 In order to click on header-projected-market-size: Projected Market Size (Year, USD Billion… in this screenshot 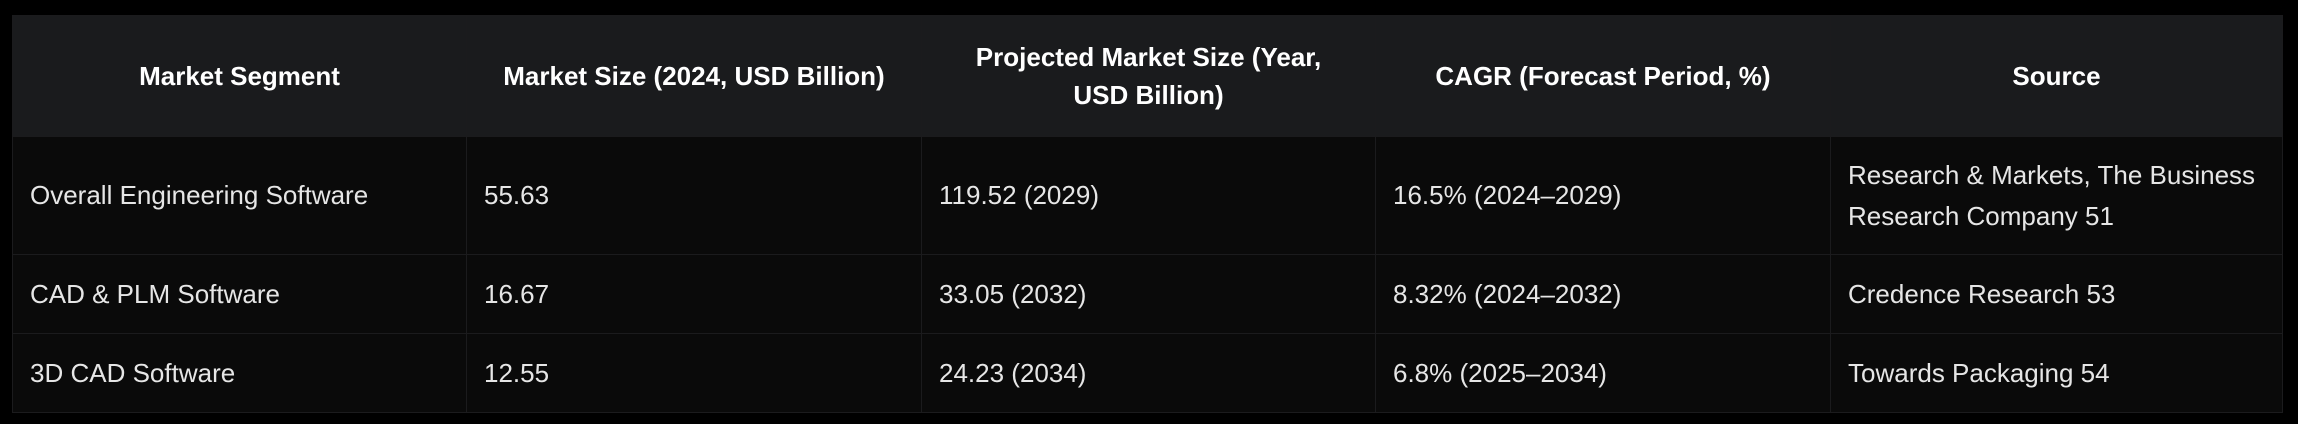, I will do `click(1148, 76)`.